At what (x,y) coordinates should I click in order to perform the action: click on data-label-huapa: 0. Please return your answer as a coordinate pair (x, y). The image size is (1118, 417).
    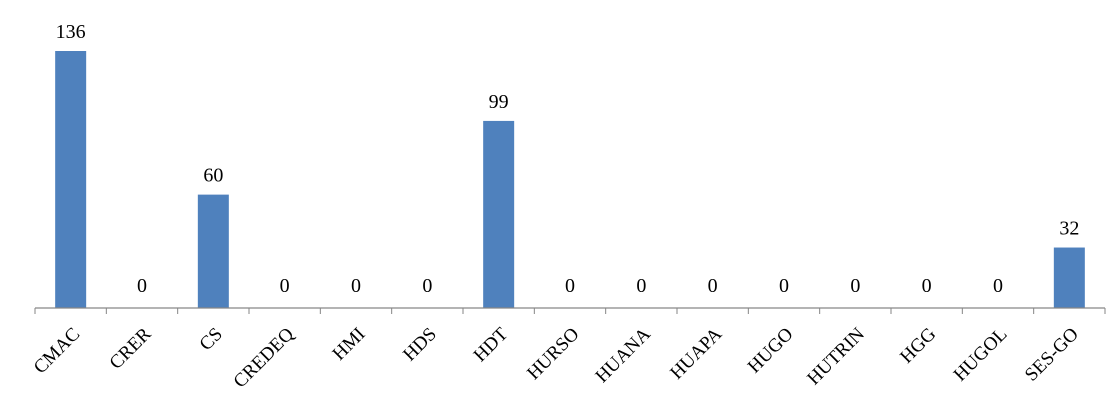
    Looking at the image, I should click on (713, 286).